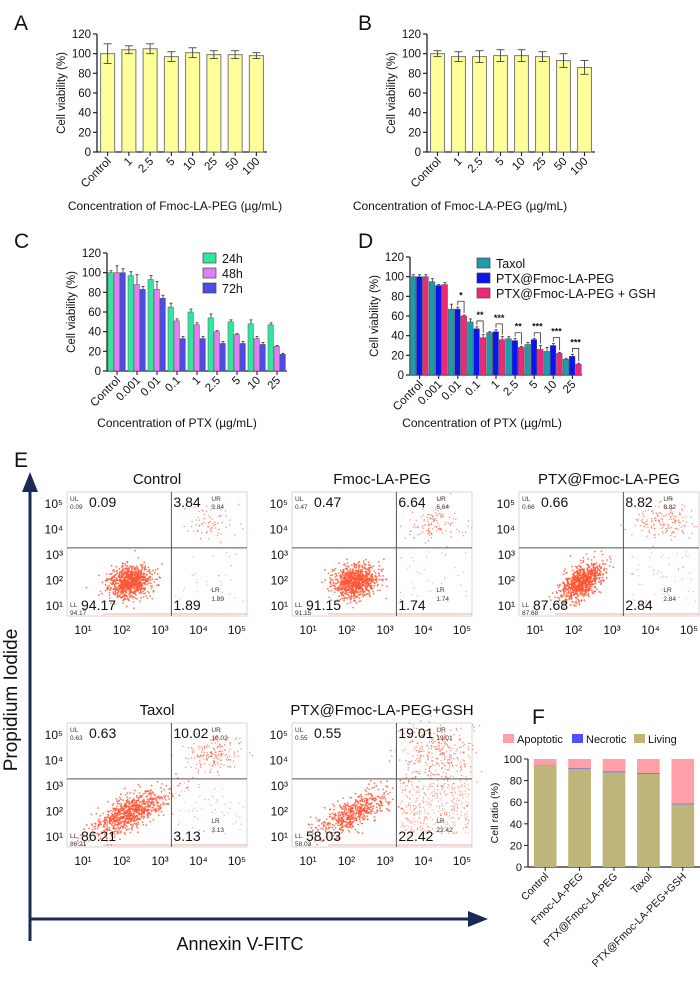  I want to click on legend-label: 72h, so click(232, 289).